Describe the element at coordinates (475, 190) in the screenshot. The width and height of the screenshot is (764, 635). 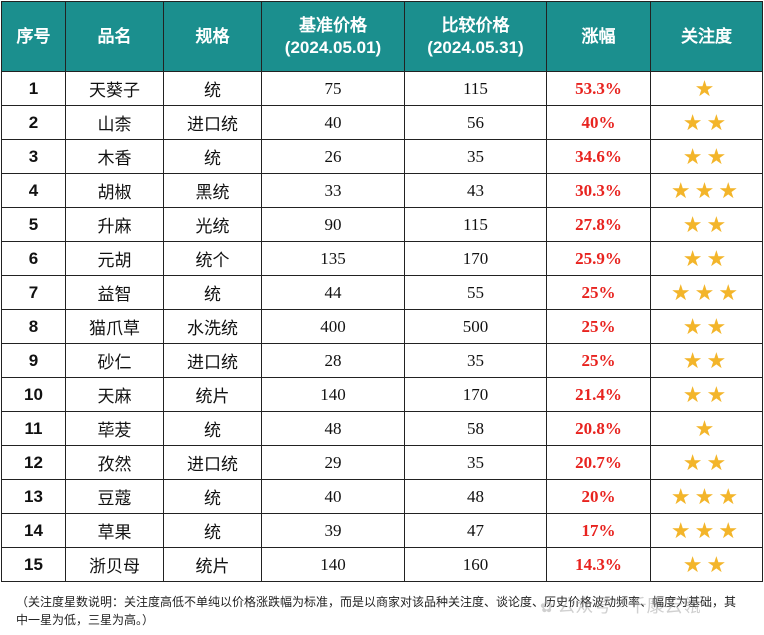
I see `cell-compare-price: 43` at that location.